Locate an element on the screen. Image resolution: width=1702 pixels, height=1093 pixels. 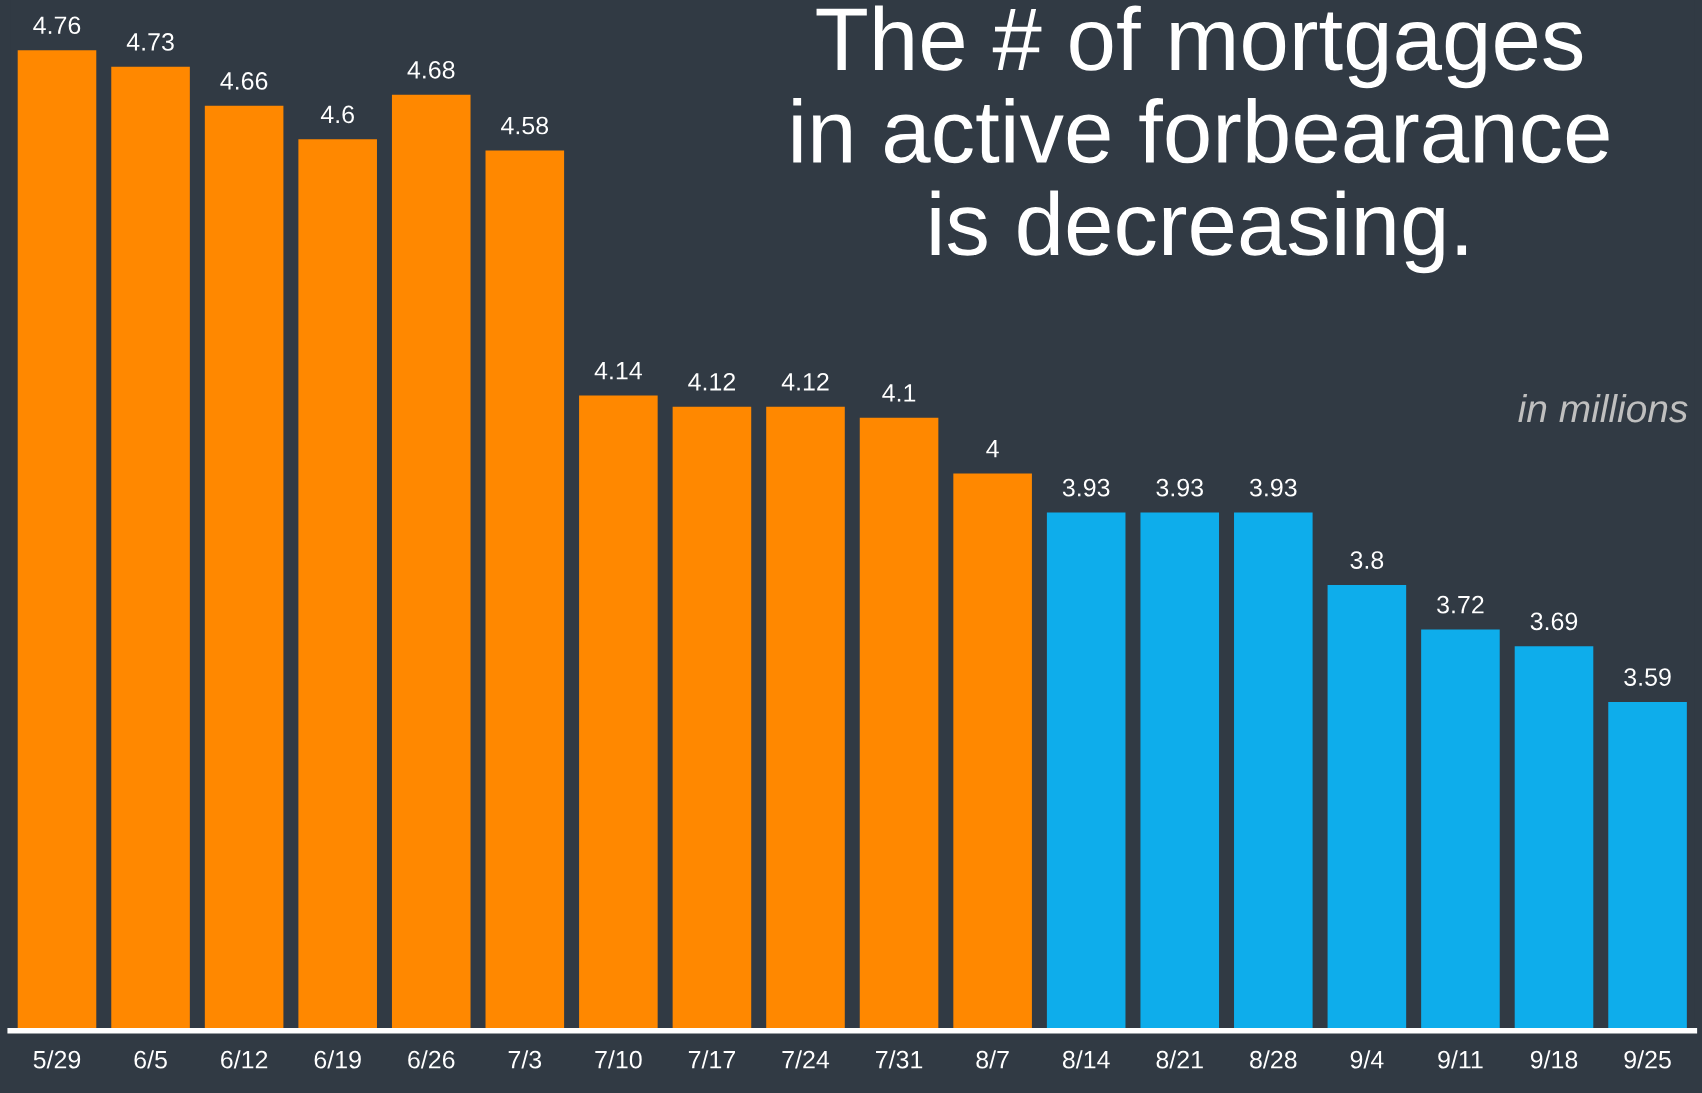
annotation: in millions is located at coordinates (1603, 408).